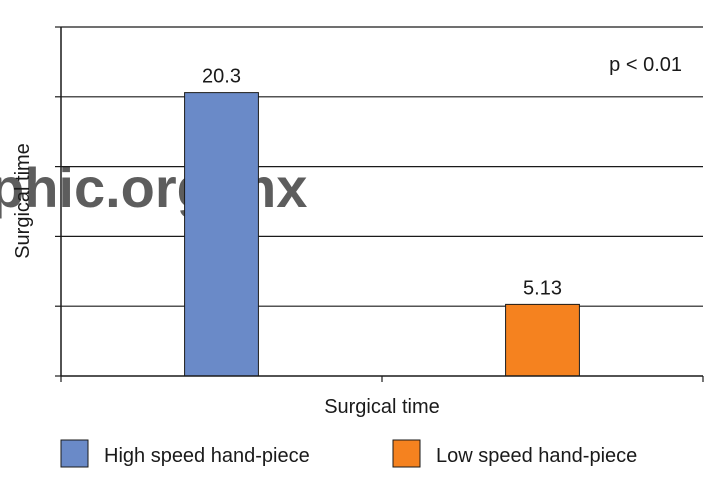 This screenshot has width=715, height=479. Describe the element at coordinates (382, 407) in the screenshot. I see `x-axis-label: Surgical time` at that location.